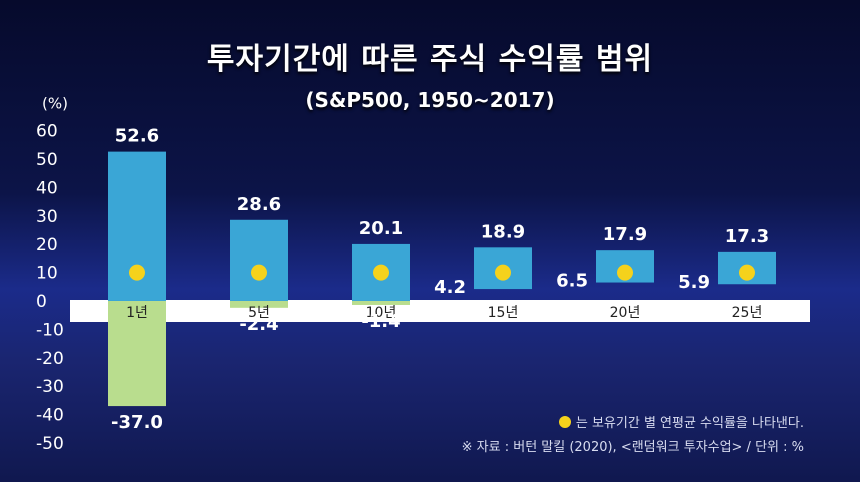  I want to click on category-band, so click(440, 311).